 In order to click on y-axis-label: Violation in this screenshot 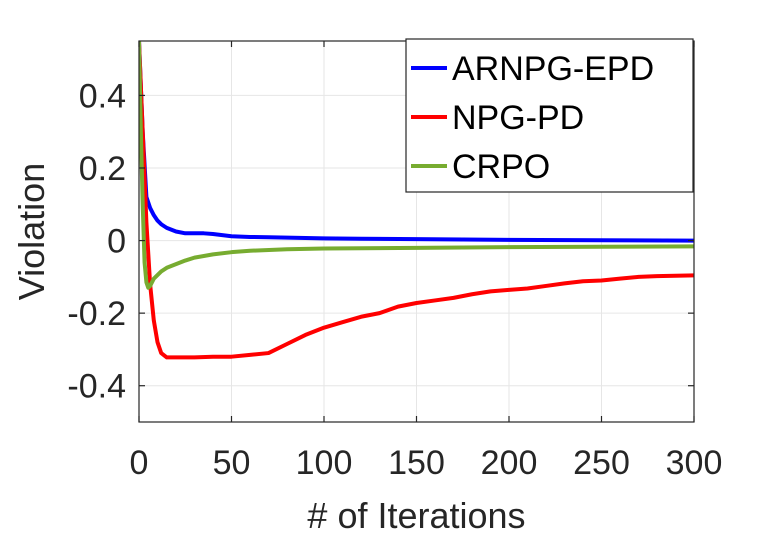, I will do `click(31, 231)`.